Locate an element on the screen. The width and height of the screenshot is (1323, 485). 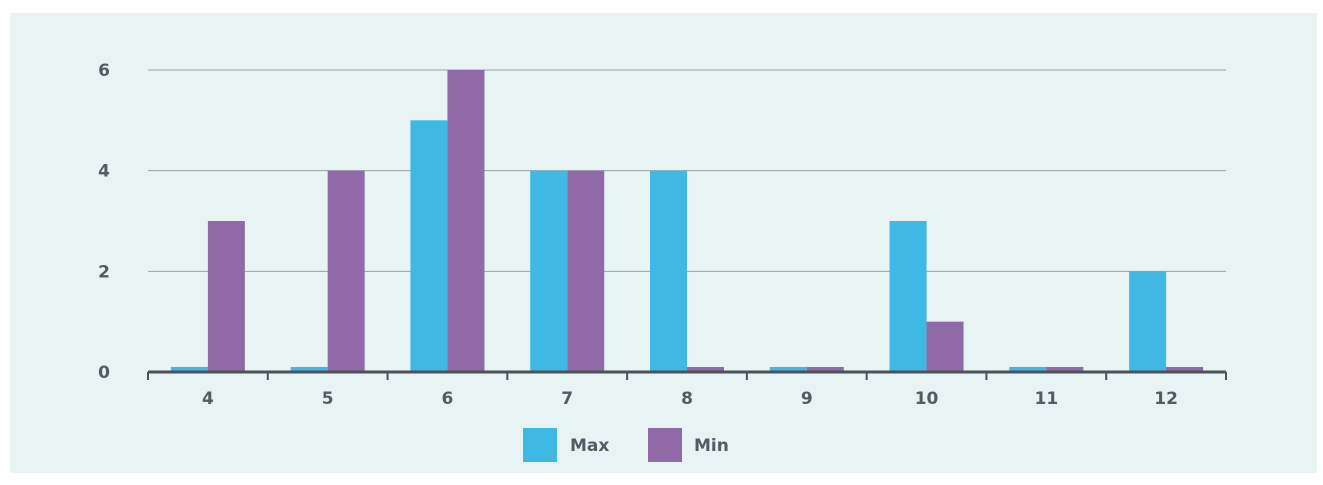
x-tick-label: 4 is located at coordinates (208, 399).